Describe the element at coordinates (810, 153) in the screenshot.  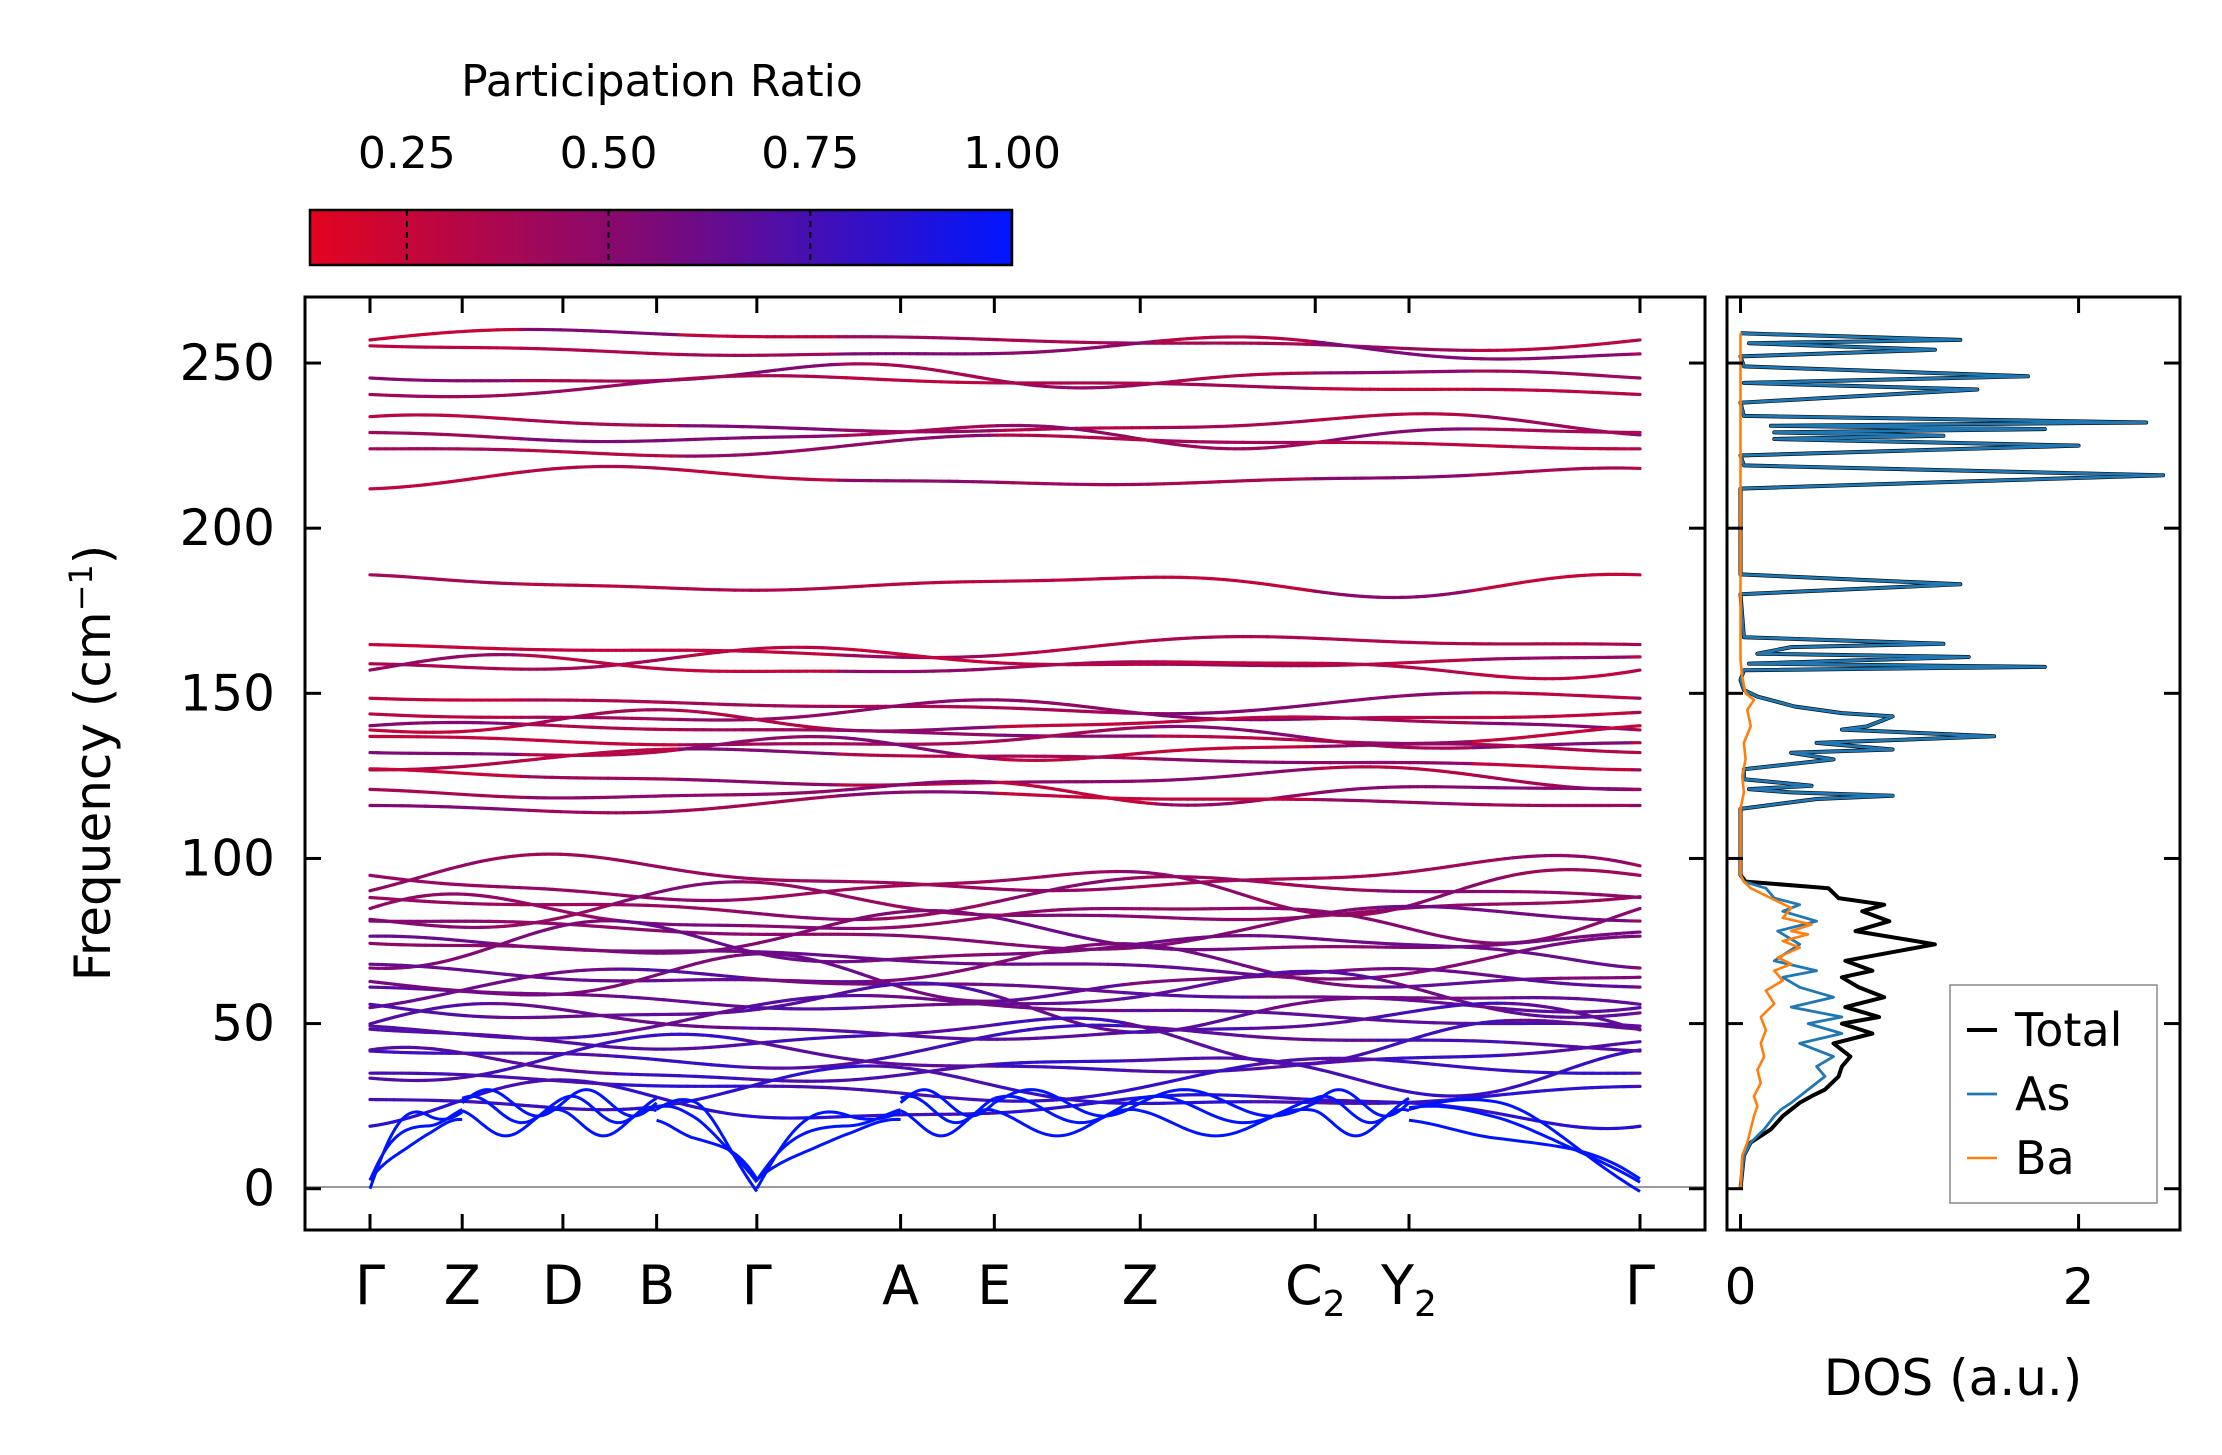
I see `colorbar-tick-label: 0.75` at that location.